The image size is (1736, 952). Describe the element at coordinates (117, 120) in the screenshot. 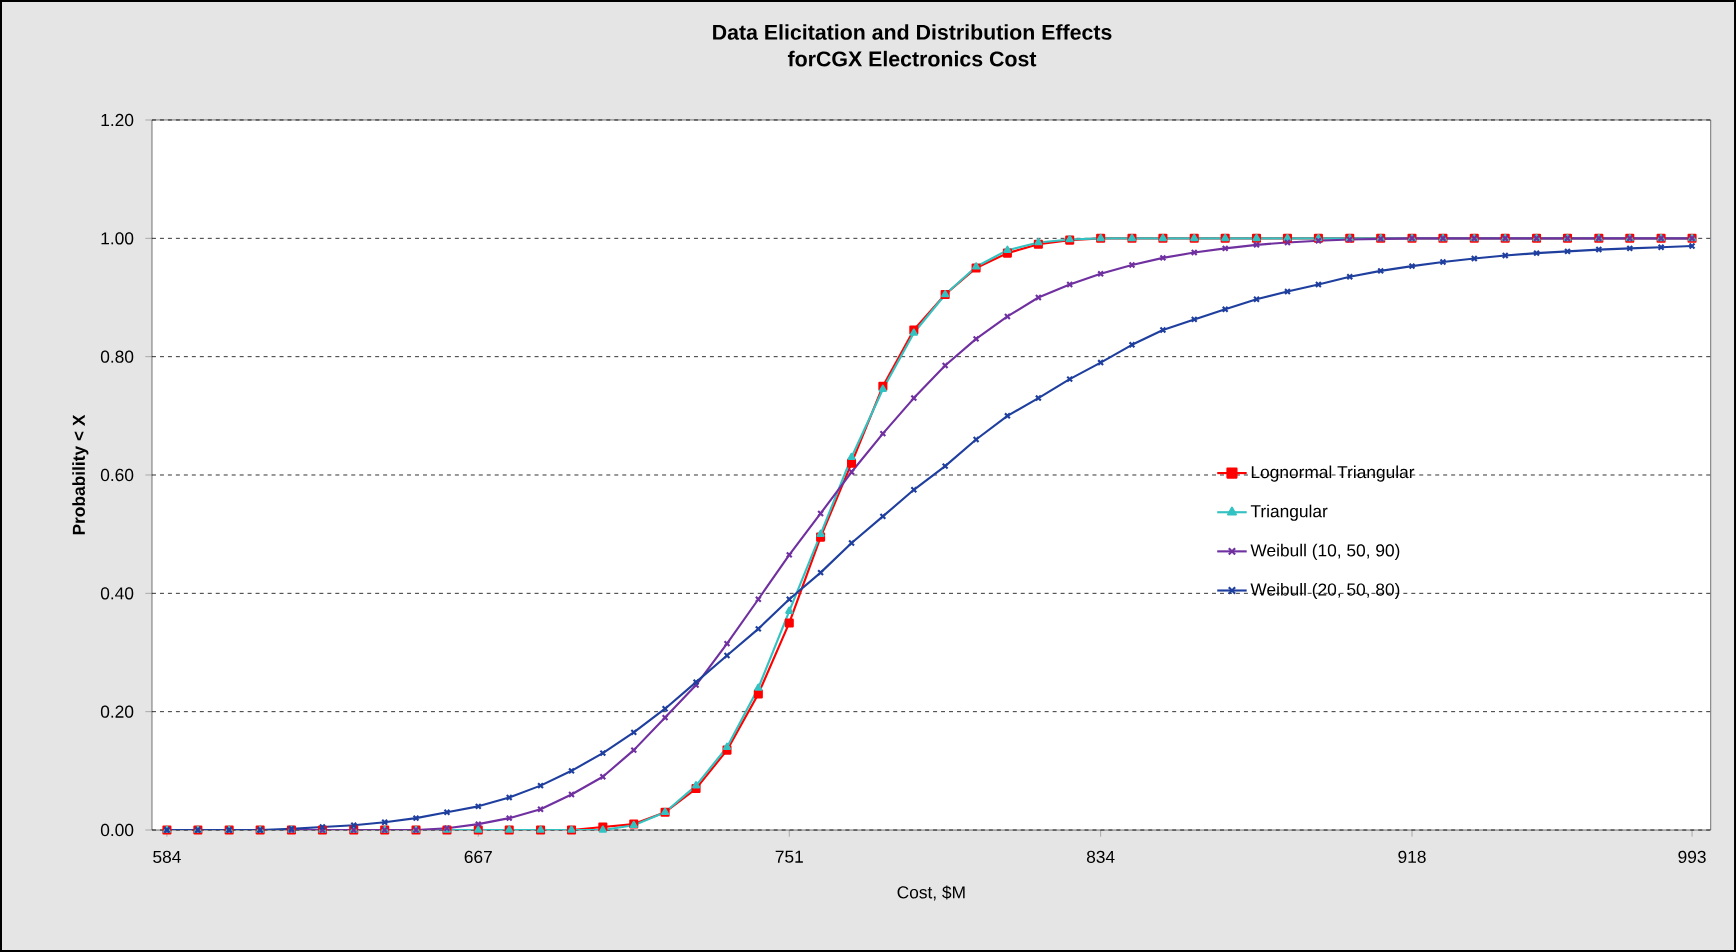

I see `y-tick-label: 1.20` at that location.